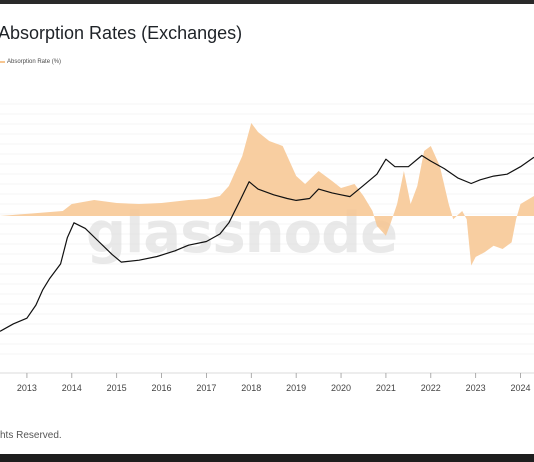 The height and width of the screenshot is (462, 534). Describe the element at coordinates (386, 388) in the screenshot. I see `x-tick-label: 2021` at that location.